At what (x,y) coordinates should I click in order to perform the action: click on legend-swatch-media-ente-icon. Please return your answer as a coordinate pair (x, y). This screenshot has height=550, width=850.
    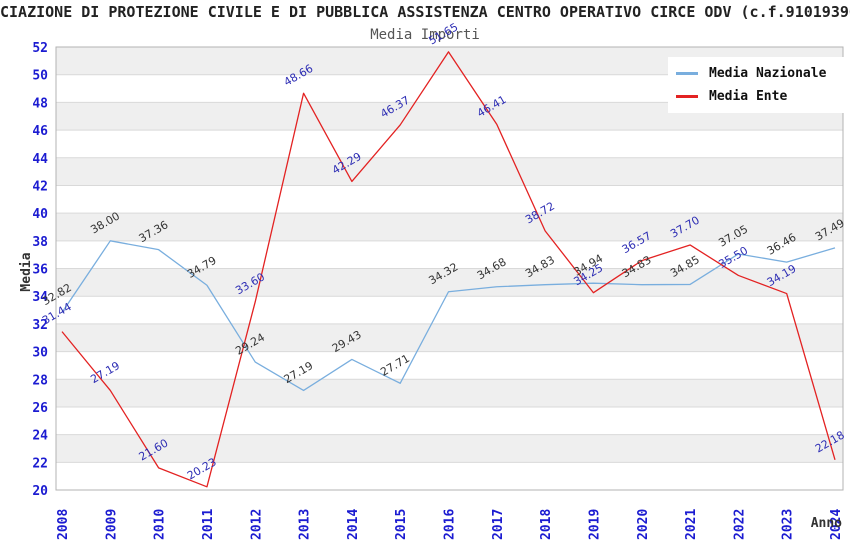
    Looking at the image, I should click on (687, 96).